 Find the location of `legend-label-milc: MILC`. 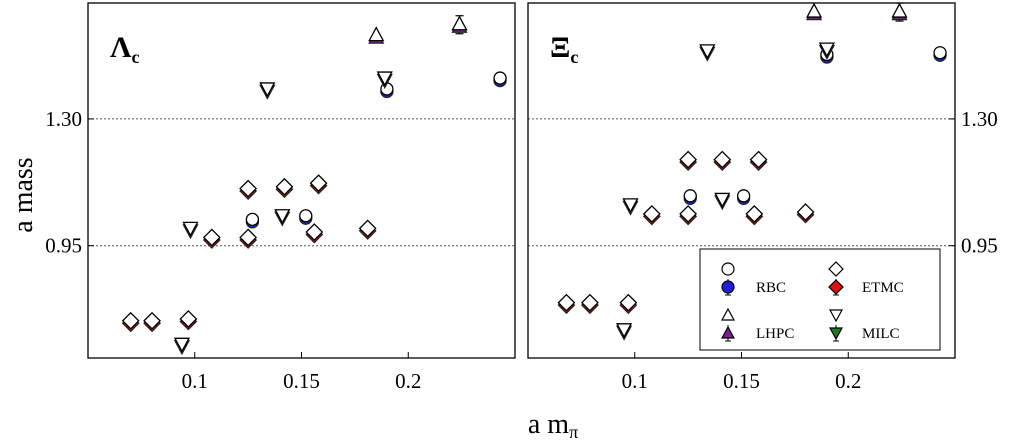

legend-label-milc: MILC is located at coordinates (881, 334).